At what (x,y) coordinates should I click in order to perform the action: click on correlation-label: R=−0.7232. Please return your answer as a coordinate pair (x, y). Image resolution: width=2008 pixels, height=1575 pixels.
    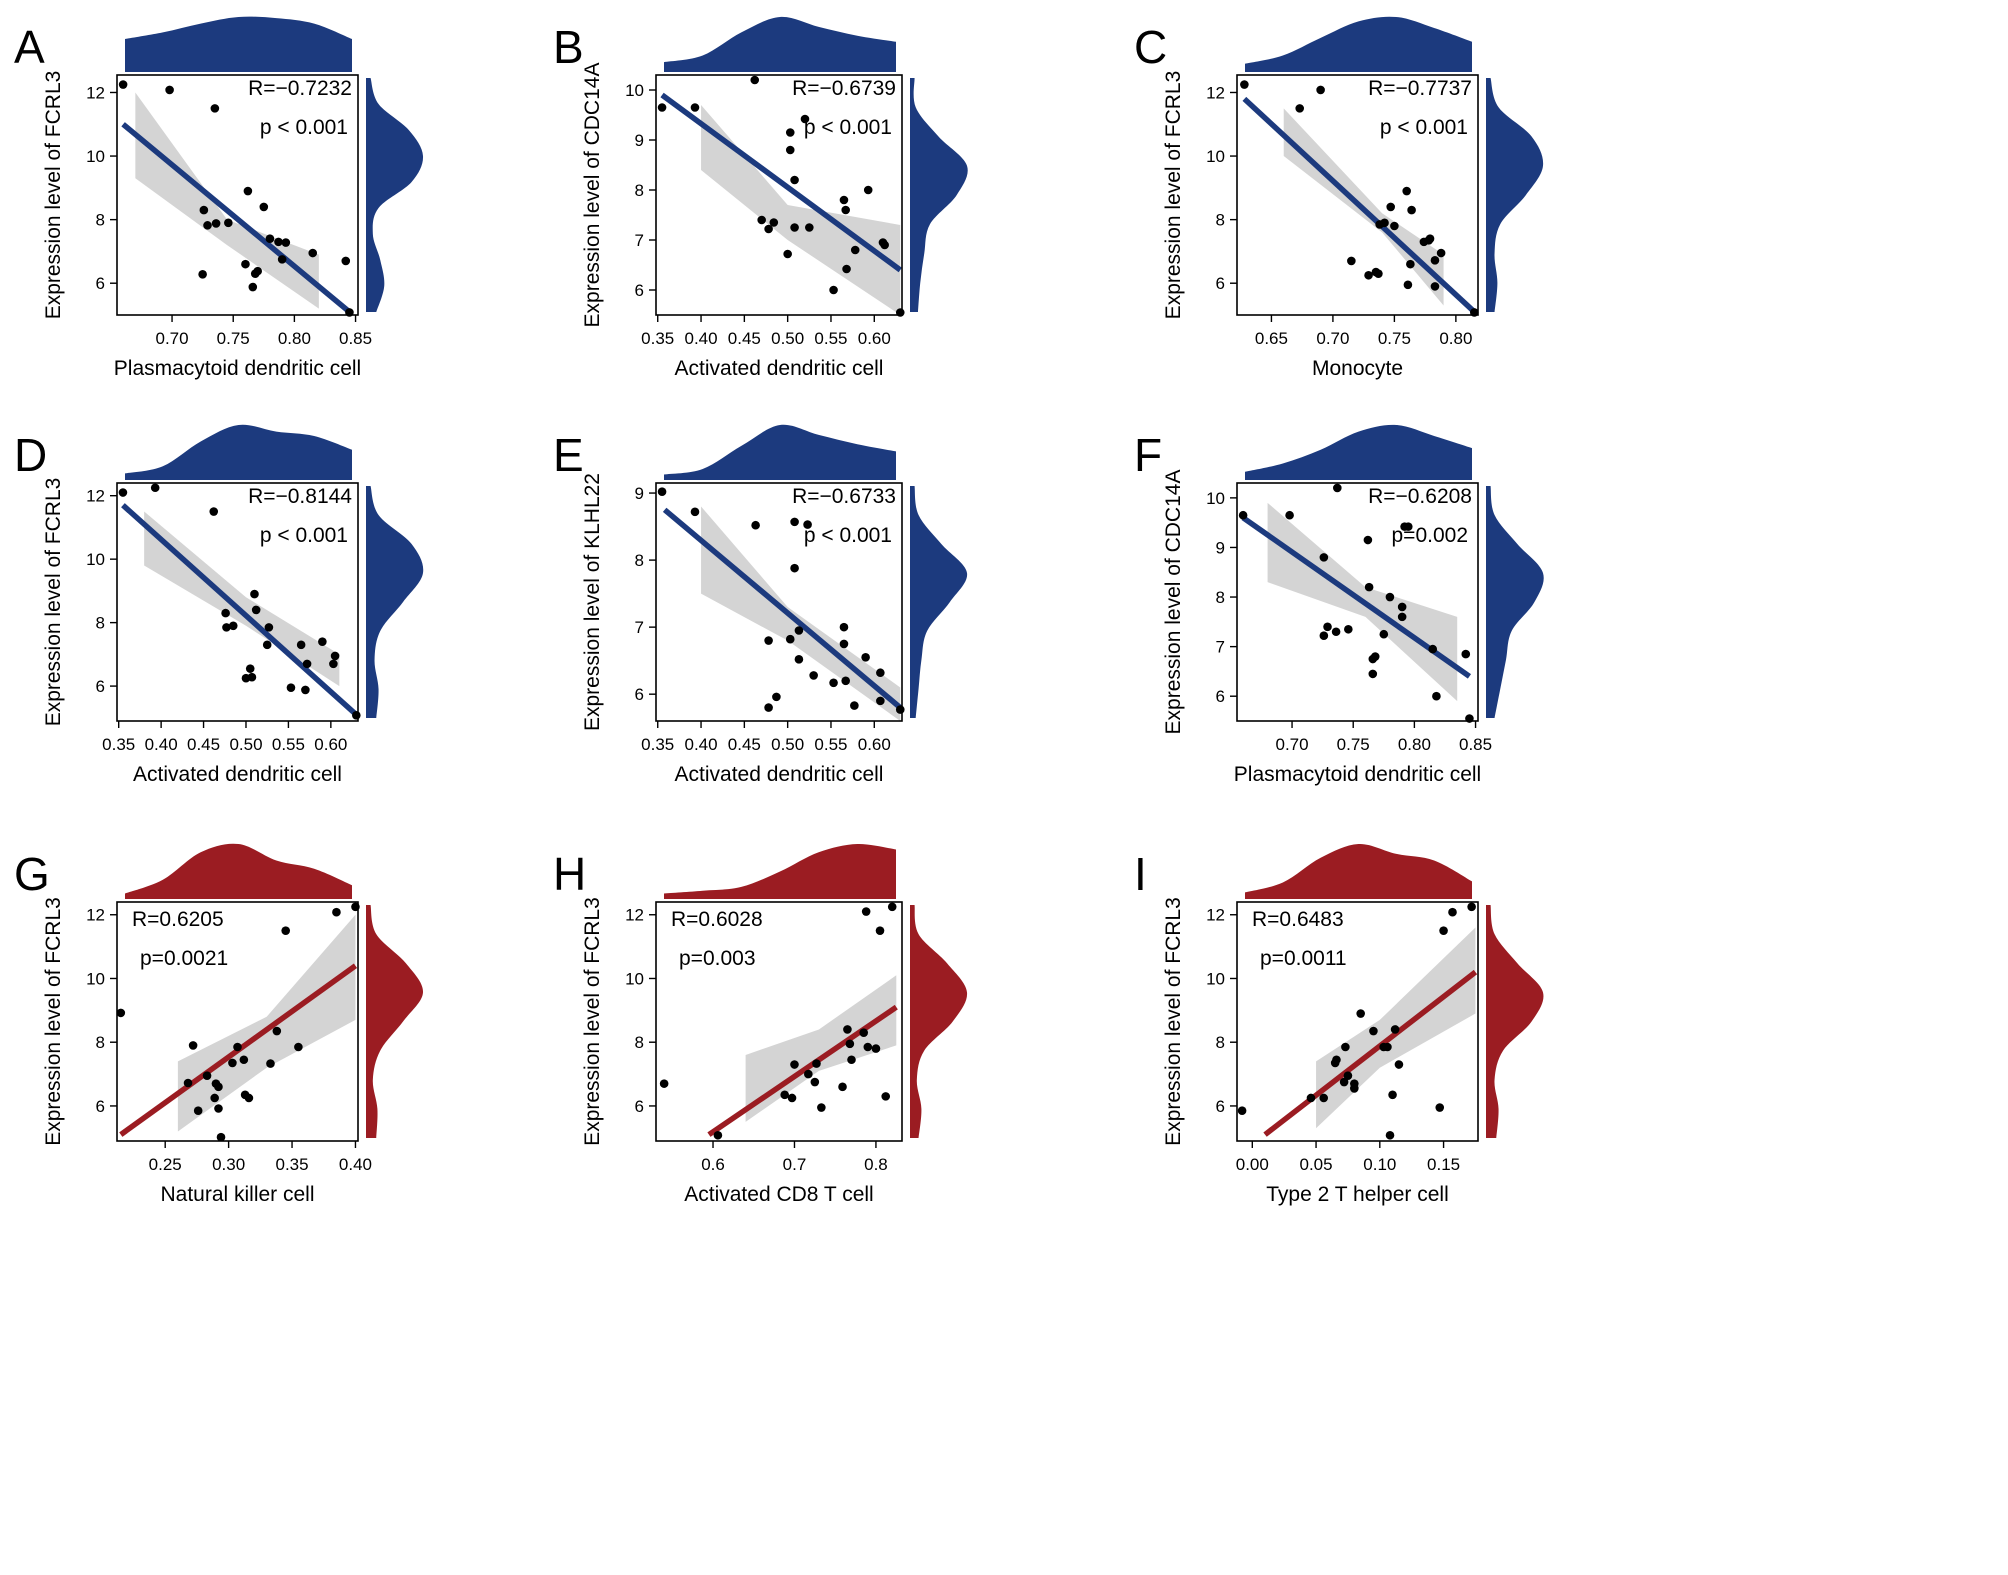
    Looking at the image, I should click on (300, 88).